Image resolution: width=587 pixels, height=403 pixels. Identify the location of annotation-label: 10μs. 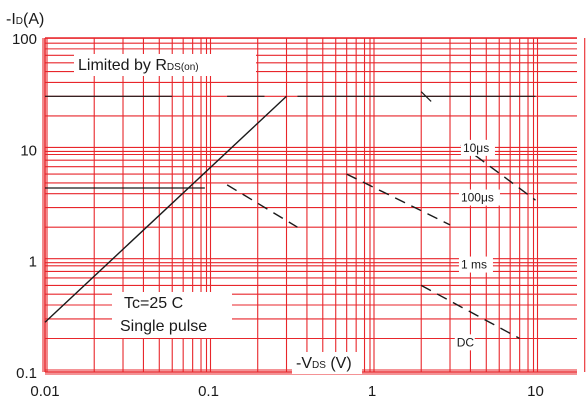
(476, 148).